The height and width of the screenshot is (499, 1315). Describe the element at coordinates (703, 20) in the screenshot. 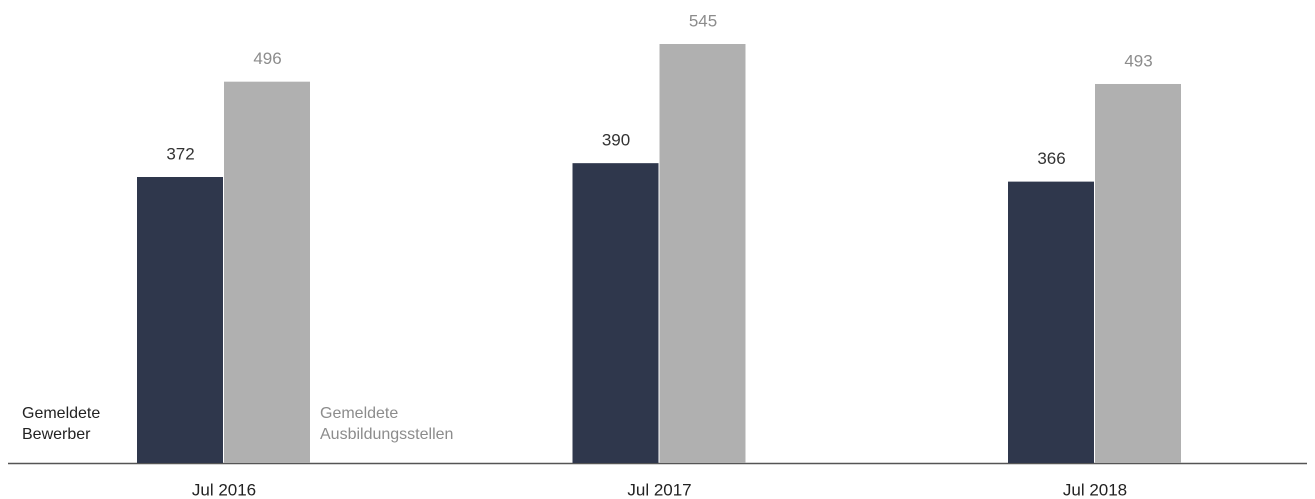

I see `data-label: 545` at that location.